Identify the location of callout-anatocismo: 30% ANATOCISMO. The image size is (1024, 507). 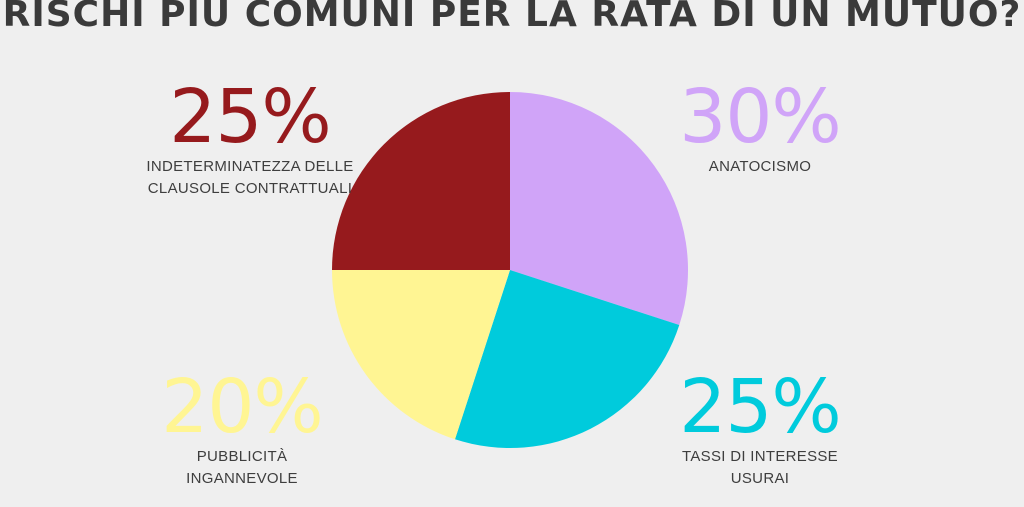
(760, 128).